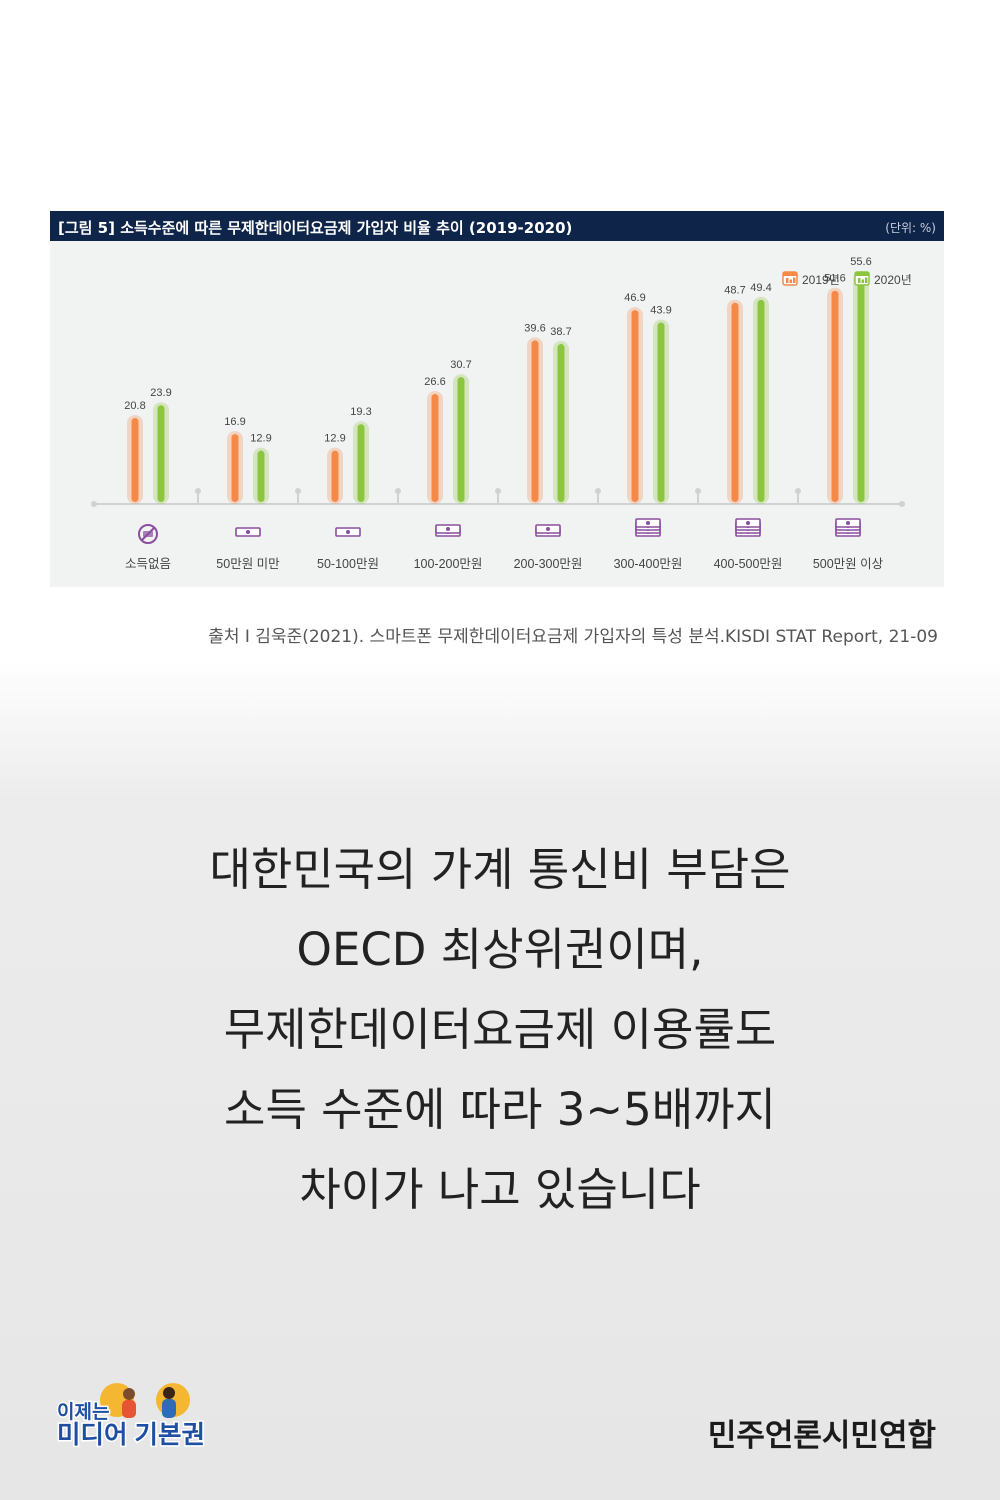  Describe the element at coordinates (500, 1189) in the screenshot. I see `message-line: 차이가 나고 있습니다` at that location.